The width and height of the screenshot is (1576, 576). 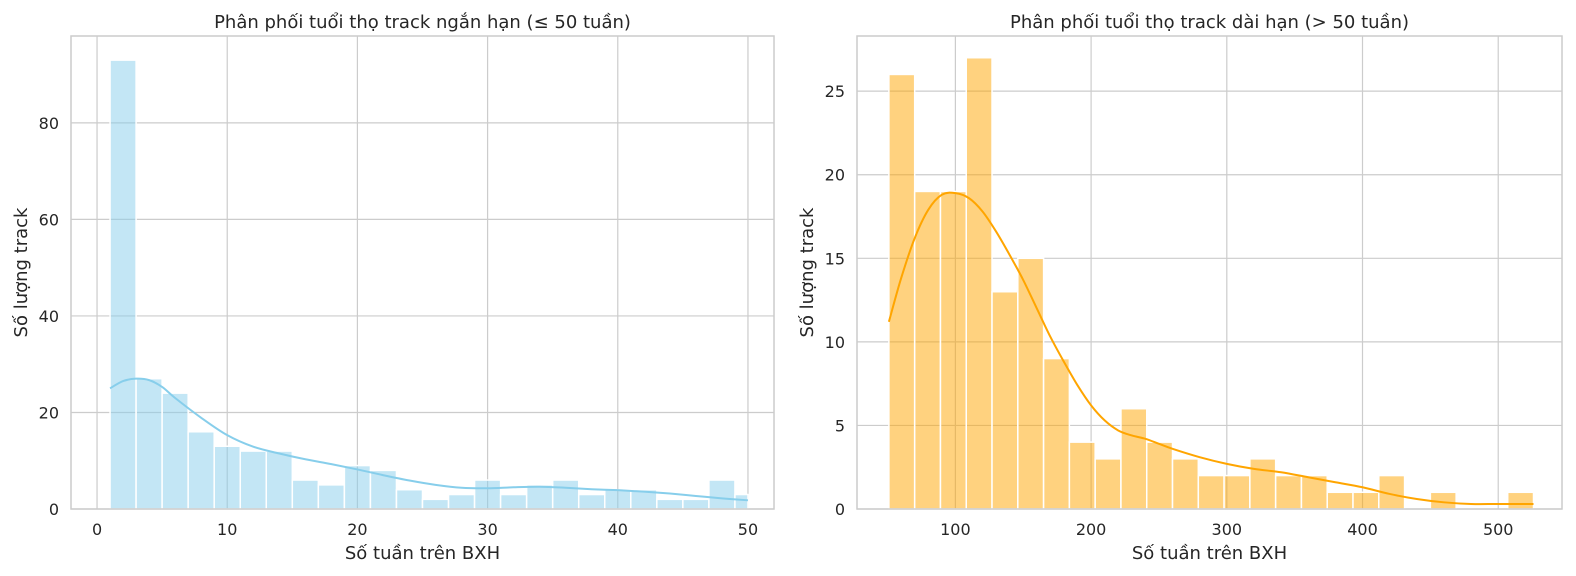 What do you see at coordinates (835, 91) in the screenshot?
I see `y-tick-label: 25` at bounding box center [835, 91].